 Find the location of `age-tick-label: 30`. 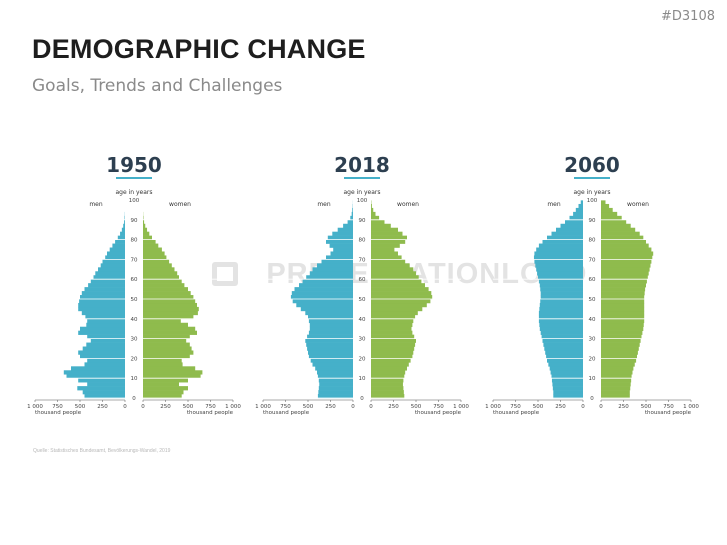

age-tick-label: 30 is located at coordinates (592, 340).